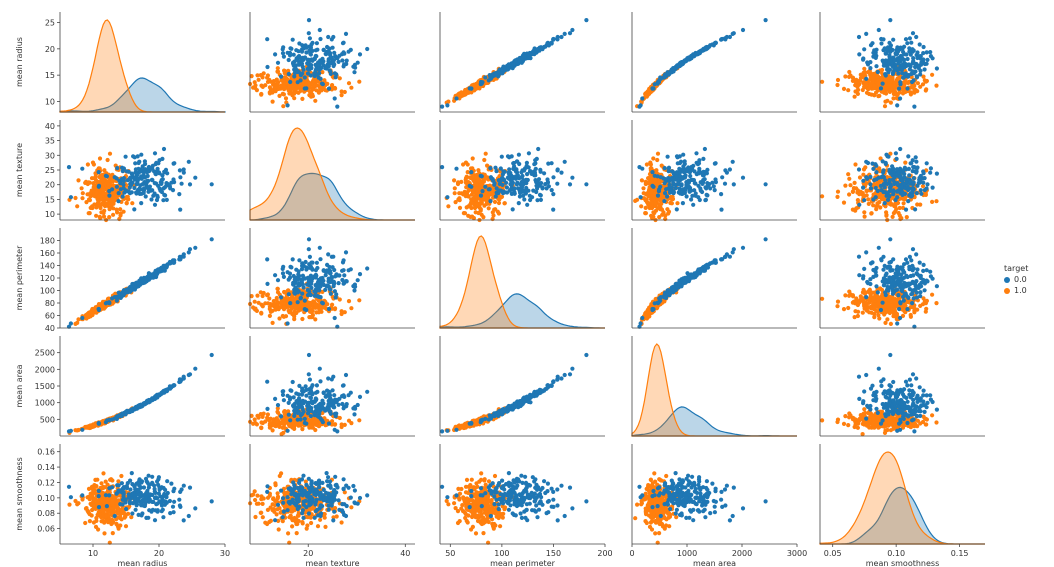  Describe the element at coordinates (50, 141) in the screenshot. I see `y-tick-label: 35` at that location.